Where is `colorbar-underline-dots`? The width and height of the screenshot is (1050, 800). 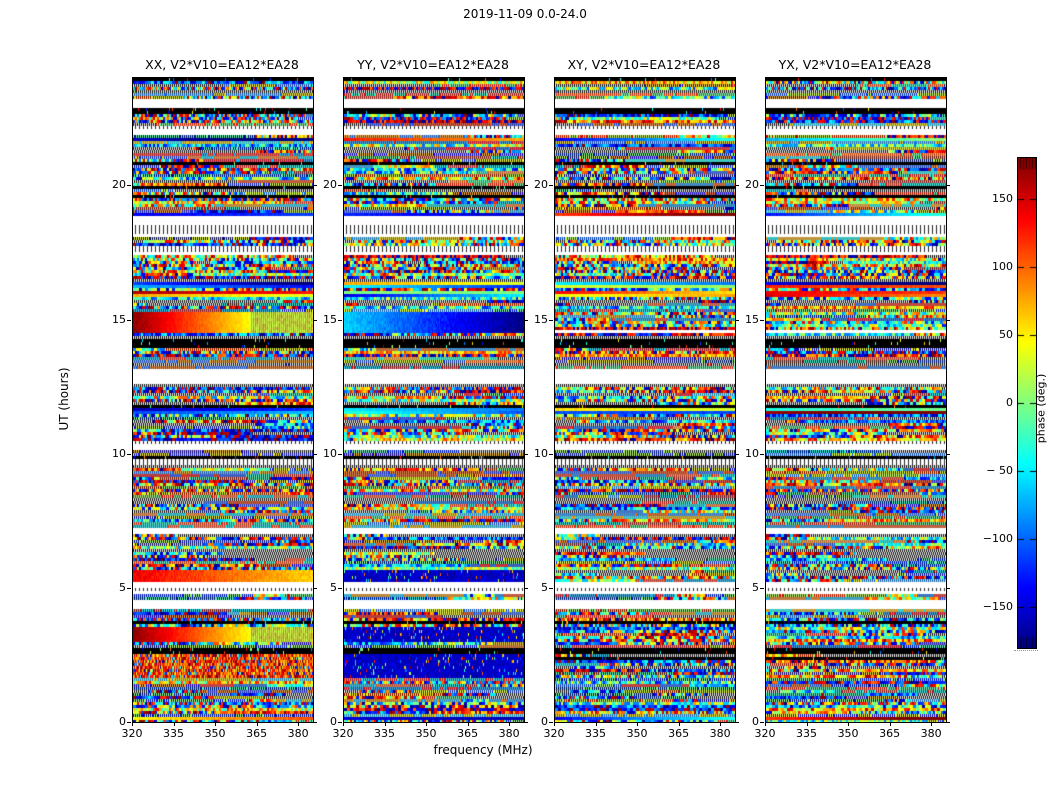
colorbar-underline-dots is located at coordinates (1026, 650).